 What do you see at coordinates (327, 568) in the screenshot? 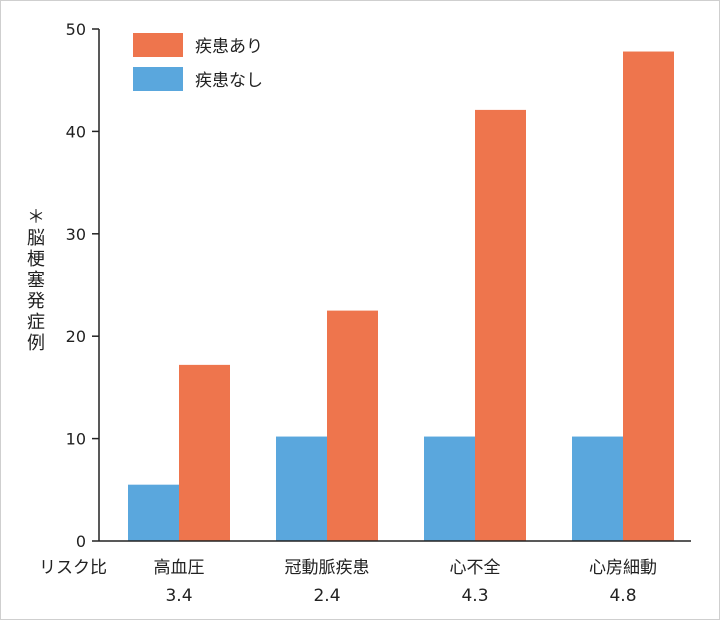
I see `x-category-label: 冠動脈疾患` at bounding box center [327, 568].